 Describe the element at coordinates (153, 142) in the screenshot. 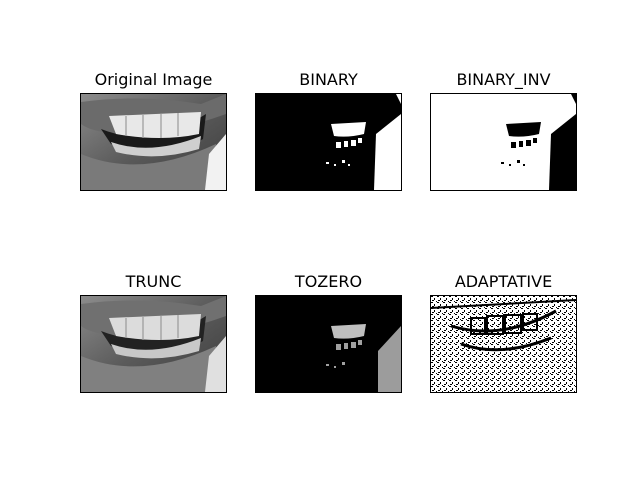

I see `image-original` at that location.